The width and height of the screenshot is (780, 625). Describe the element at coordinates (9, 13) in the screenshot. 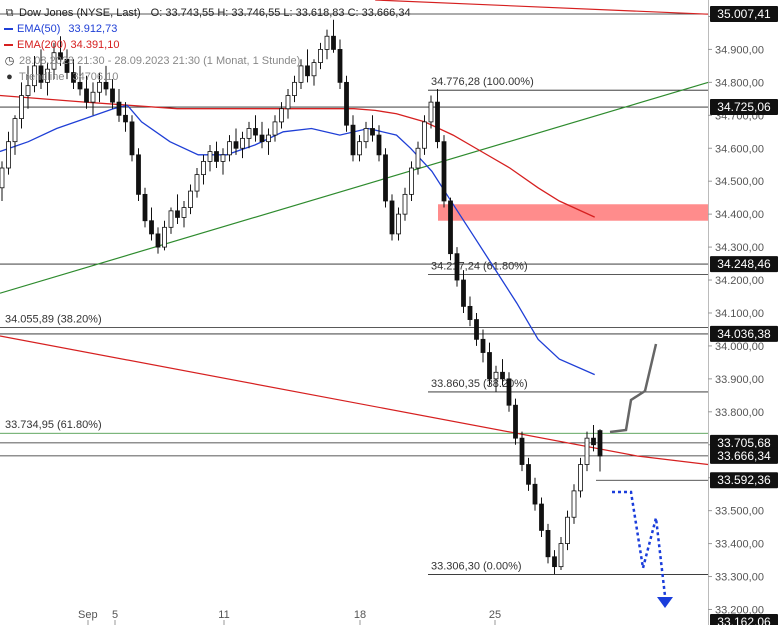

I see `candlestick-icon: ⧉` at that location.